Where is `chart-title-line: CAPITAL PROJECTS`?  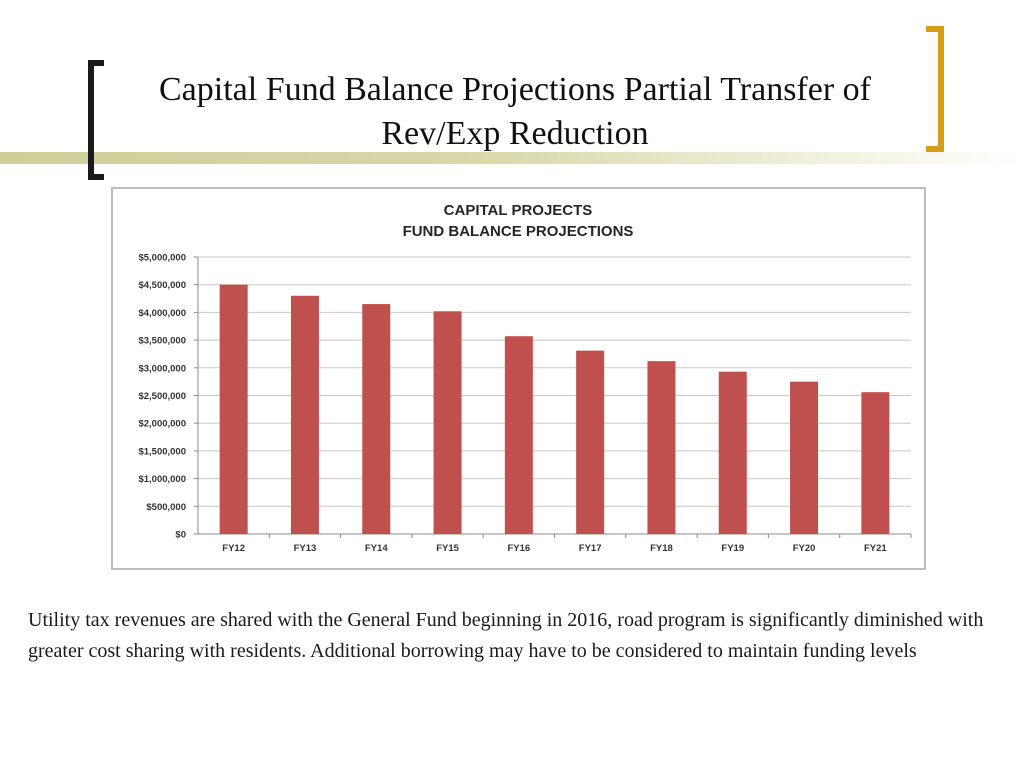
chart-title-line: CAPITAL PROJECTS is located at coordinates (518, 210).